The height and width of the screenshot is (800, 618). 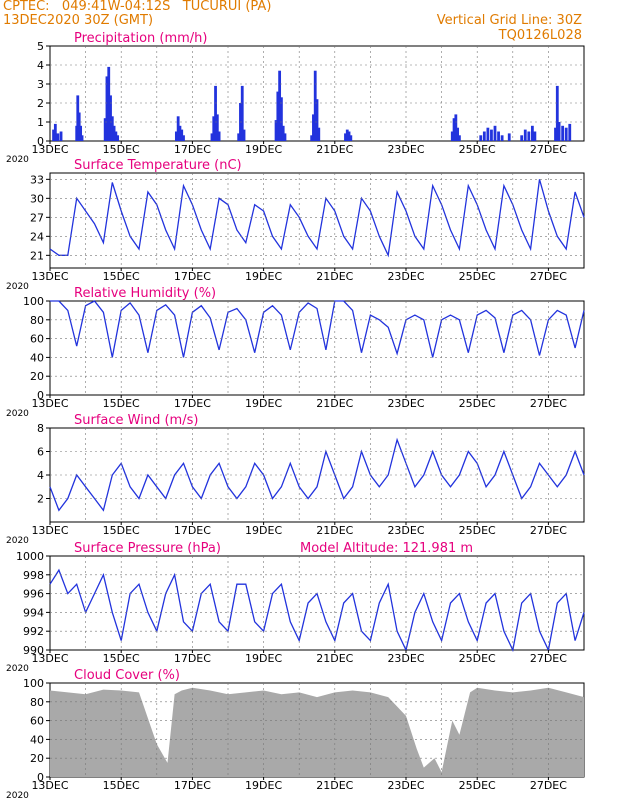 I want to click on precip-title: Precipitation (mm/h), so click(x=140, y=38).